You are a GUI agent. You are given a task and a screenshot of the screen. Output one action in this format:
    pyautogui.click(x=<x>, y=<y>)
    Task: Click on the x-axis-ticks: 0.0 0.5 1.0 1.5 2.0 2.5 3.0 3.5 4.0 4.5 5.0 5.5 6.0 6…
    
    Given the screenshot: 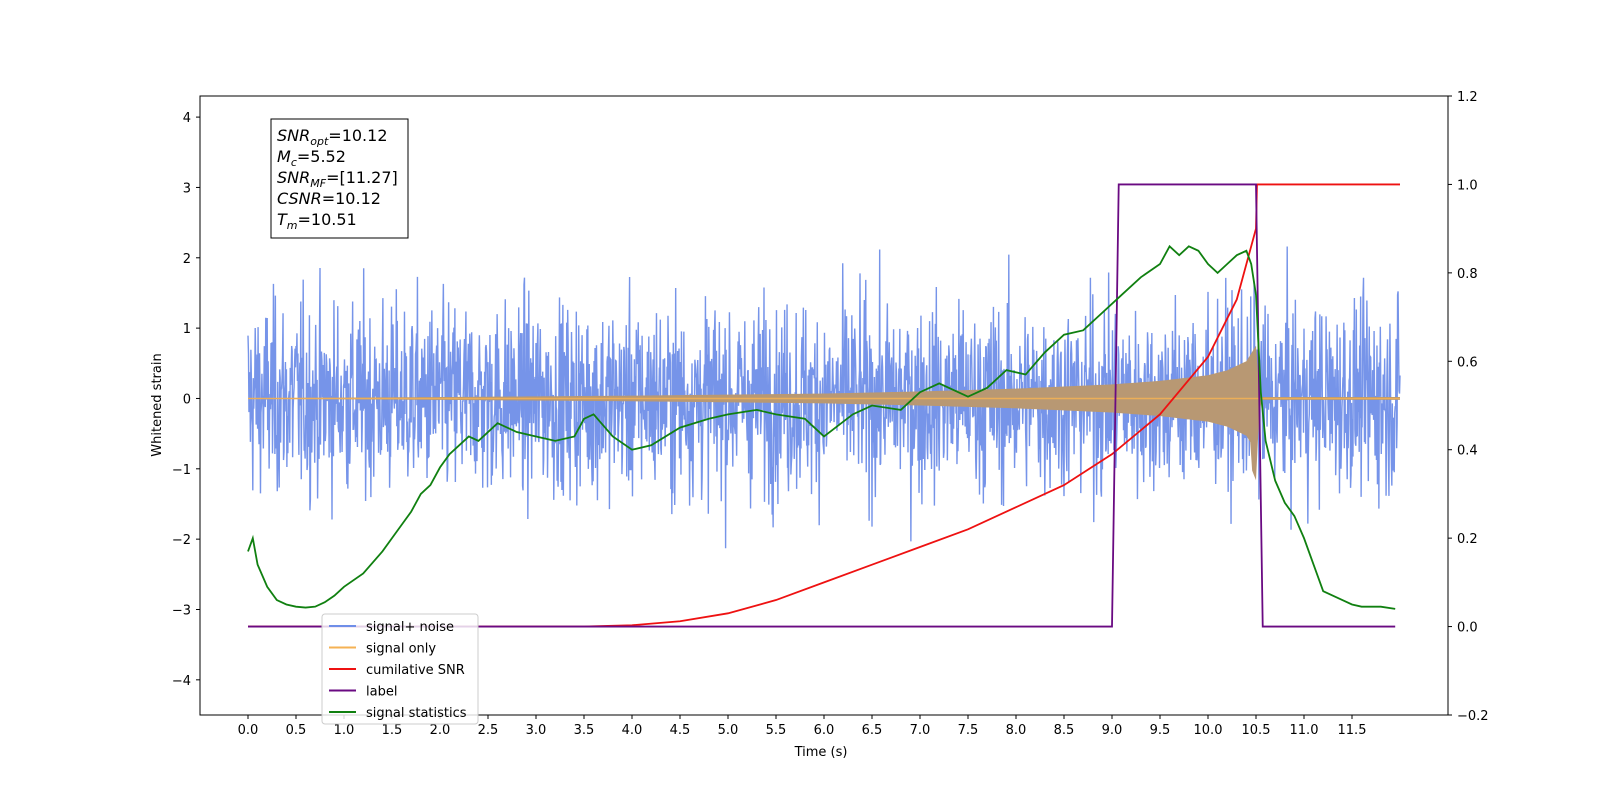 What is the action you would take?
    pyautogui.click(x=802, y=726)
    